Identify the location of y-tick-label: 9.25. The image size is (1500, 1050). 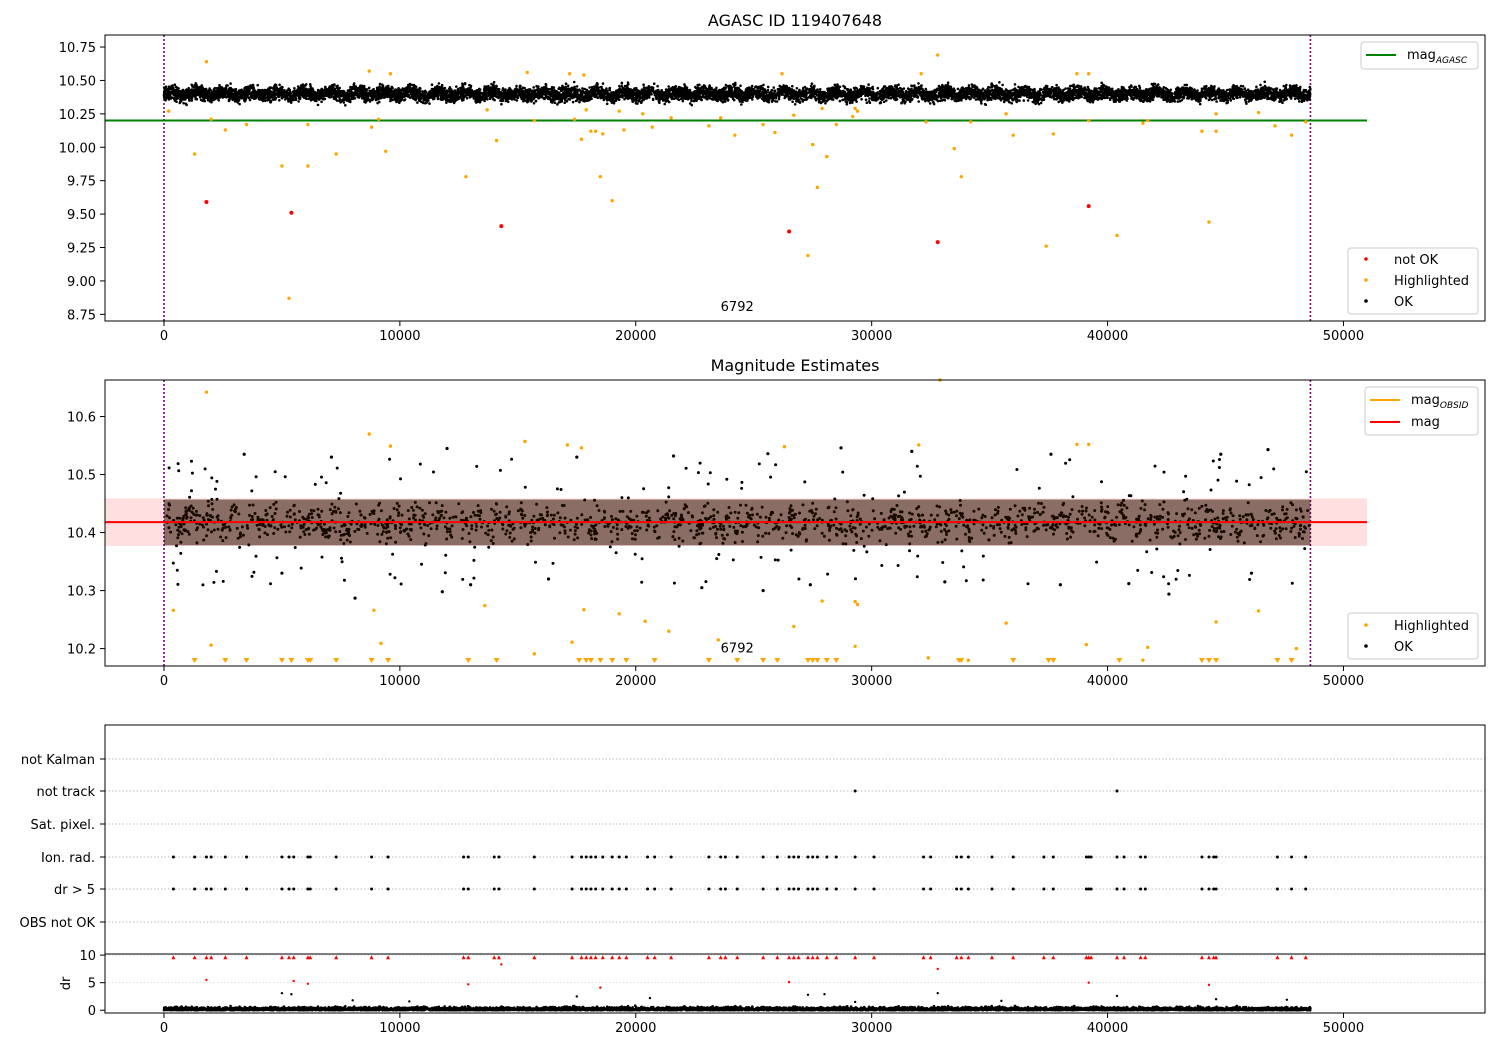
(81, 248).